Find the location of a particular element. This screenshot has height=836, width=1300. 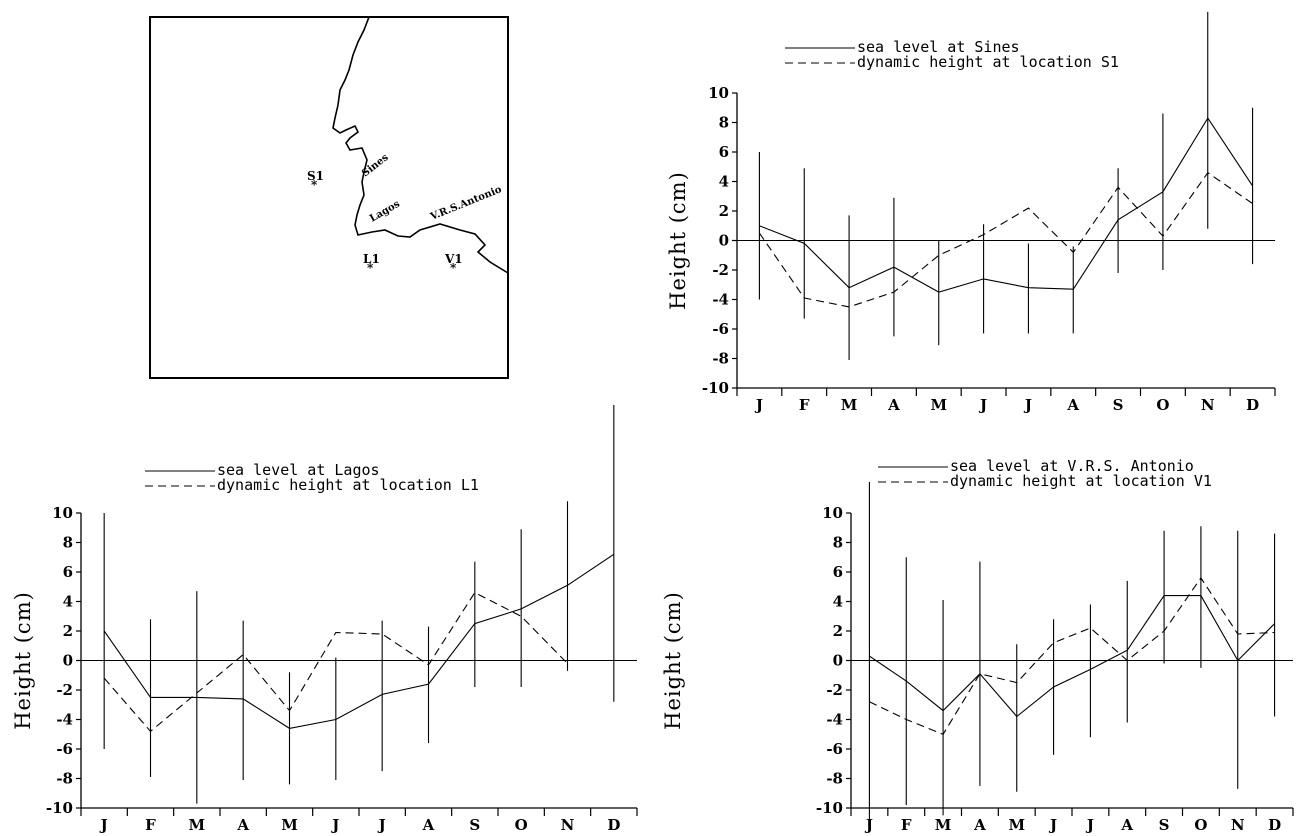

location-map: Sines Lagos V.R.S.Antonio S1 * L1 * V1 * is located at coordinates (329, 197).